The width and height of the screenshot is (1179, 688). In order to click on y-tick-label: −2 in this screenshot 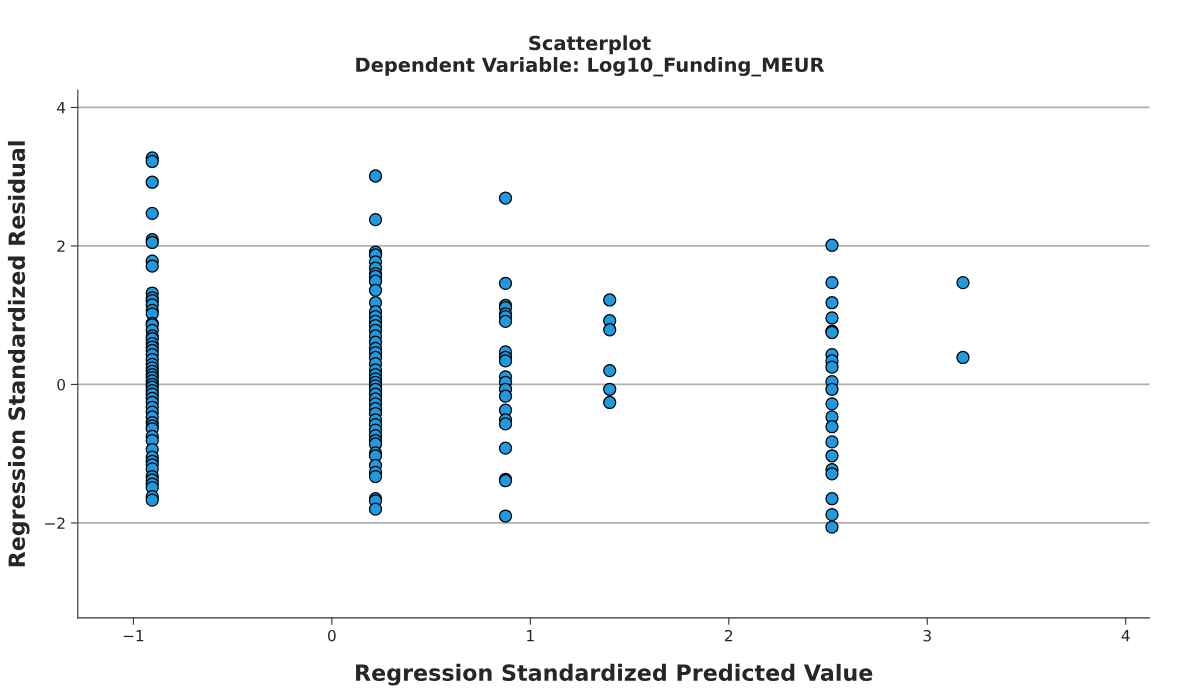, I will do `click(55, 523)`.